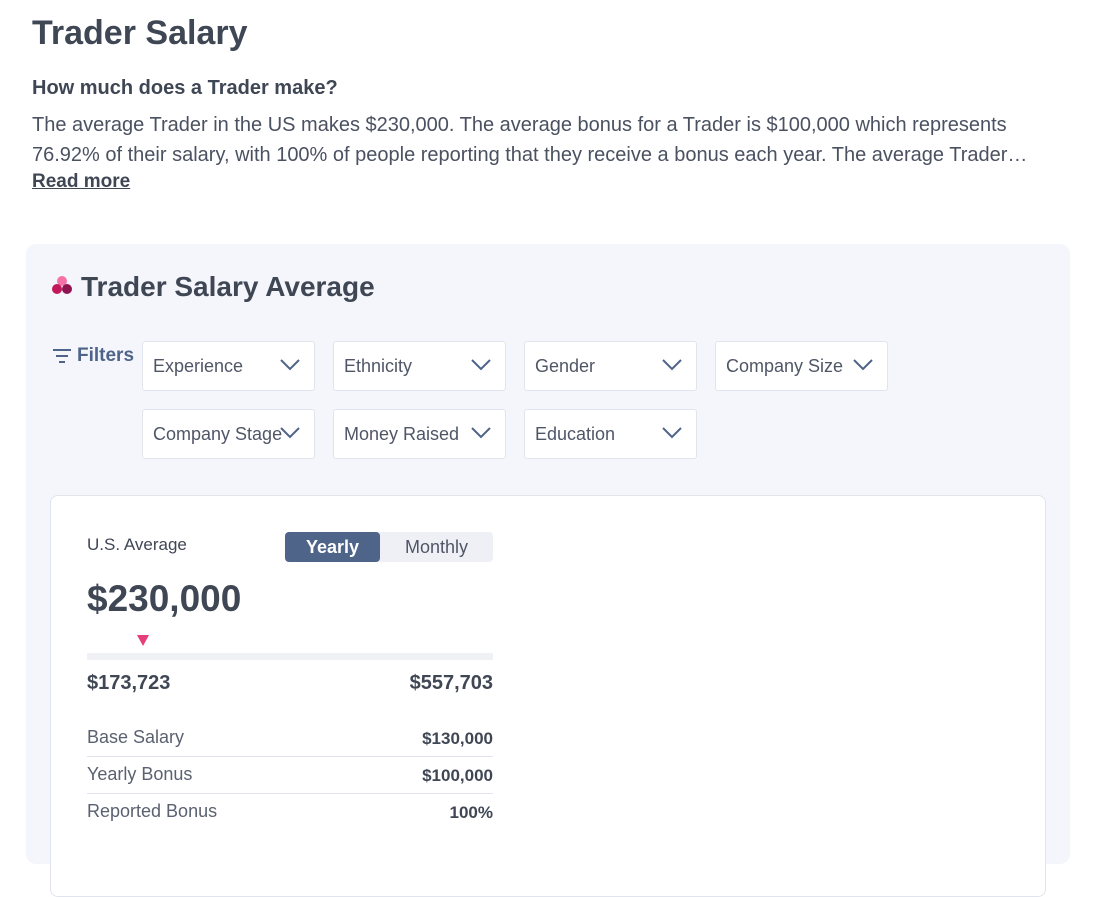 The image size is (1094, 897). What do you see at coordinates (137, 544) in the screenshot?
I see `average-label: U.S. Average` at bounding box center [137, 544].